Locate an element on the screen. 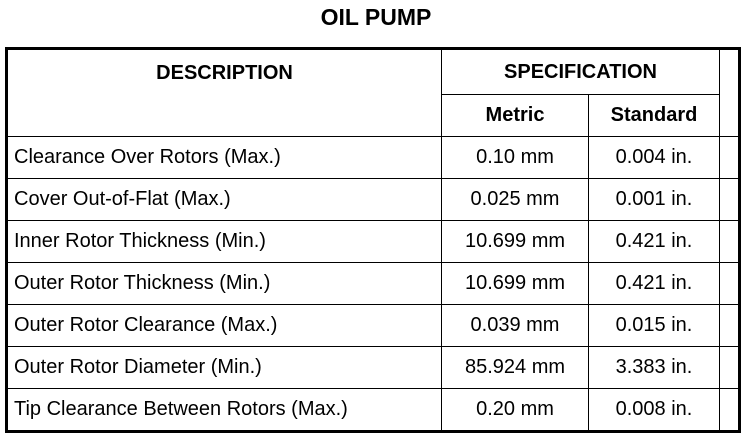  cell-metric: 0.20 mm is located at coordinates (515, 410).